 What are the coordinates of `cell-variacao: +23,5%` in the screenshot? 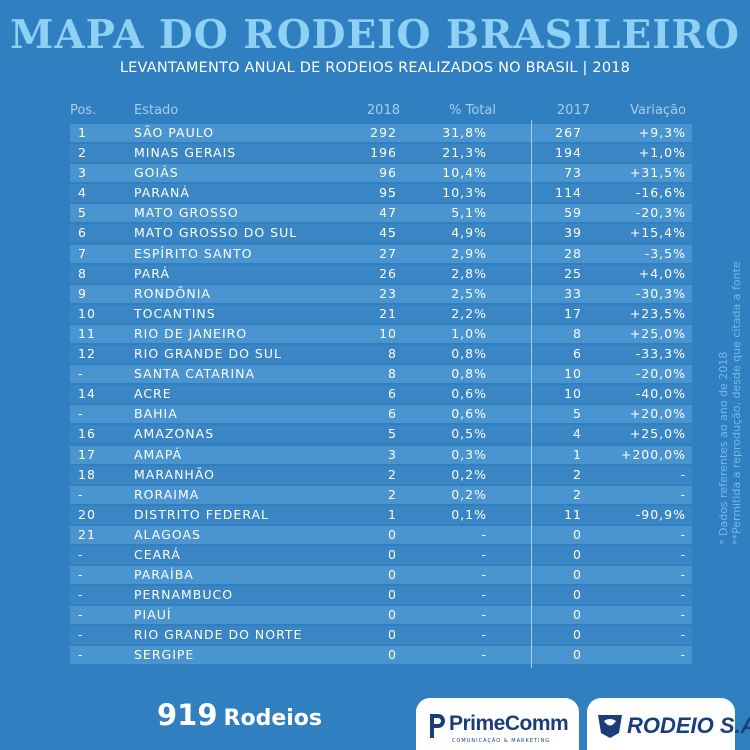 It's located at (657, 313).